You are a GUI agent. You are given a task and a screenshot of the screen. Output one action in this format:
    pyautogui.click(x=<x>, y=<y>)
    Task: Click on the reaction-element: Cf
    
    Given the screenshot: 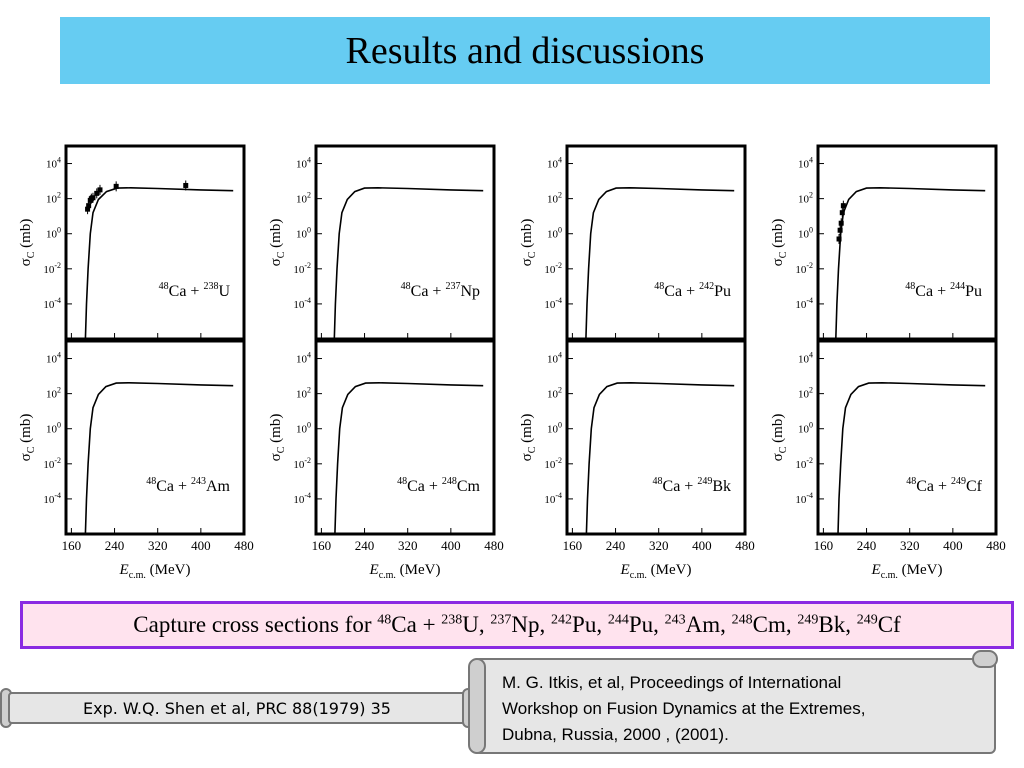 What is the action you would take?
    pyautogui.click(x=974, y=486)
    